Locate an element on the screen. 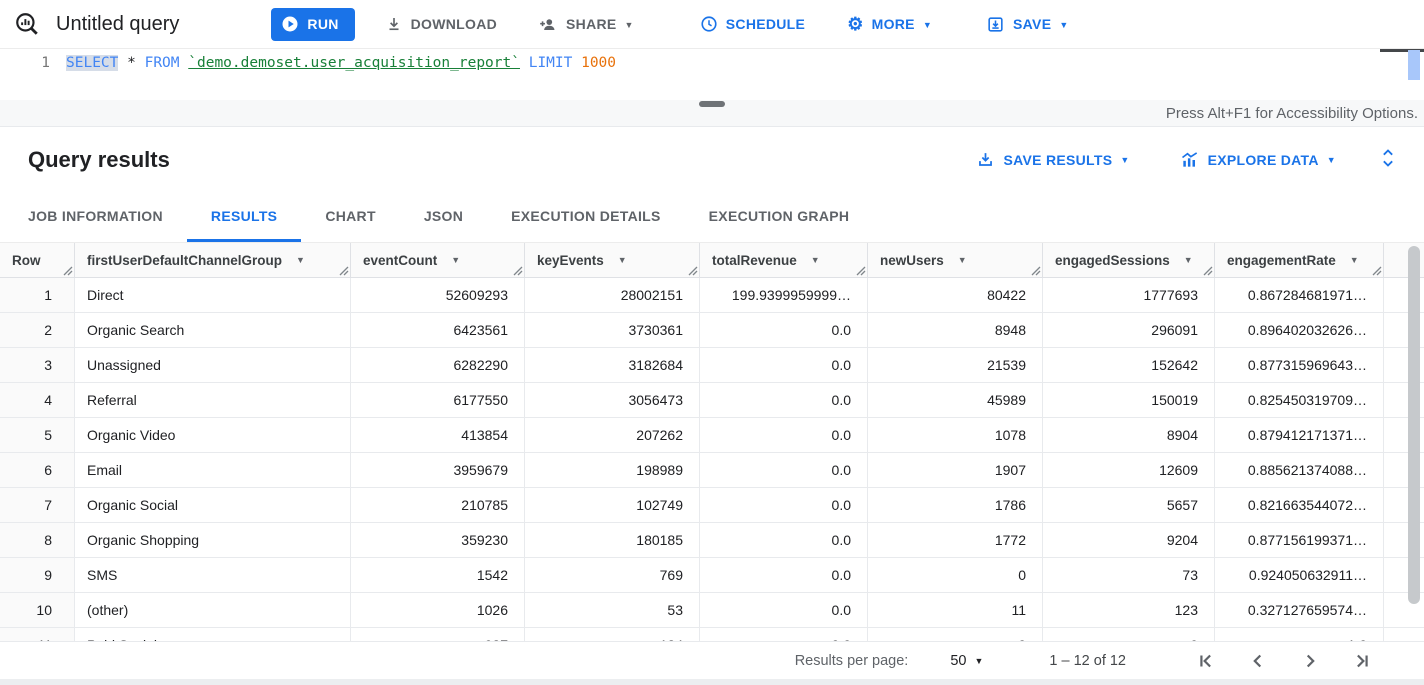  scrollbar-thumb is located at coordinates (1414, 425).